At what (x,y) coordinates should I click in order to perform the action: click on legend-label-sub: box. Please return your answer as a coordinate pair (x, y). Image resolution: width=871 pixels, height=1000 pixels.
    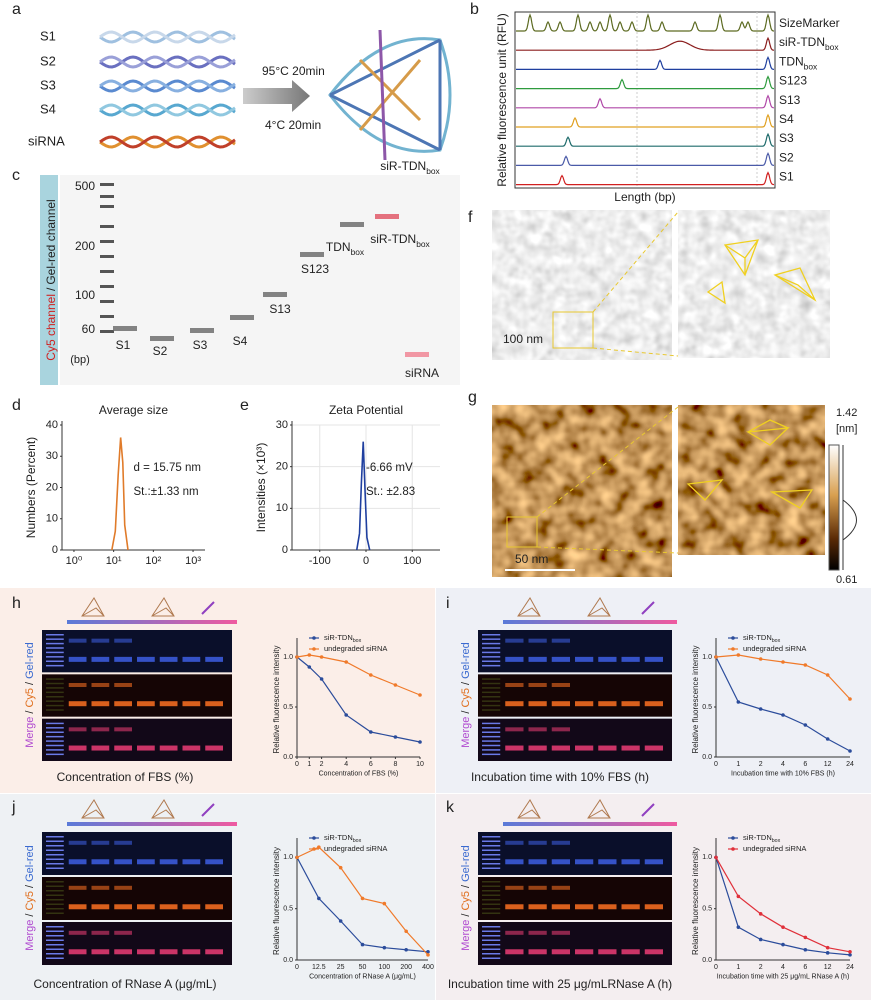
    Looking at the image, I should click on (357, 841).